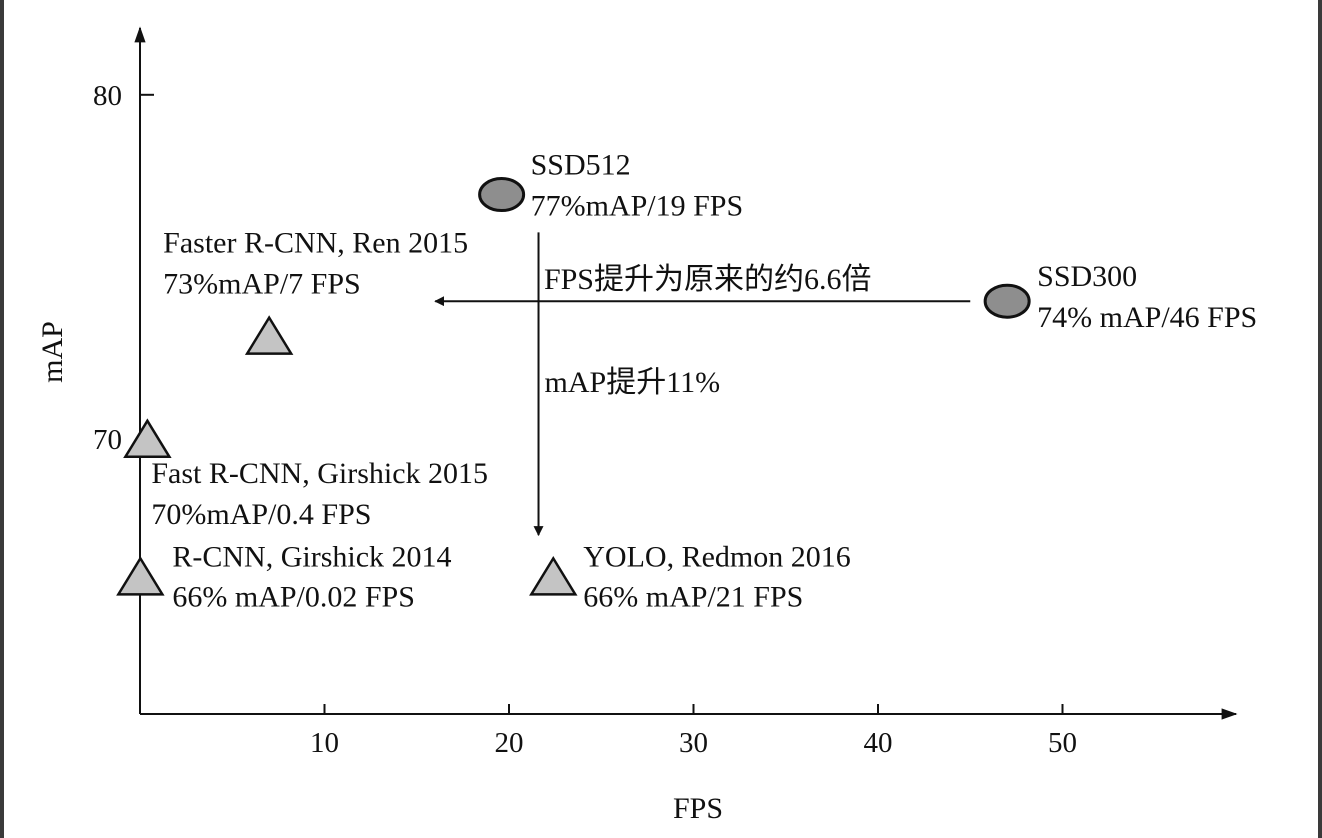 The height and width of the screenshot is (838, 1322). Describe the element at coordinates (637, 206) in the screenshot. I see `label-ssd512-stats: 77%mAP/19 FPS` at that location.